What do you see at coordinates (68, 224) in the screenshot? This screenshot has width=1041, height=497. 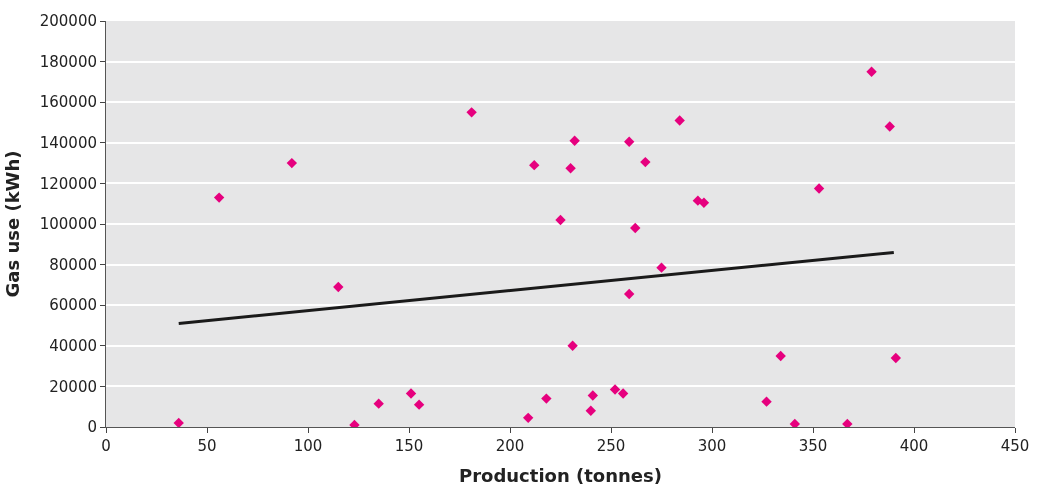 I see `y-tick-label: 100000` at bounding box center [68, 224].